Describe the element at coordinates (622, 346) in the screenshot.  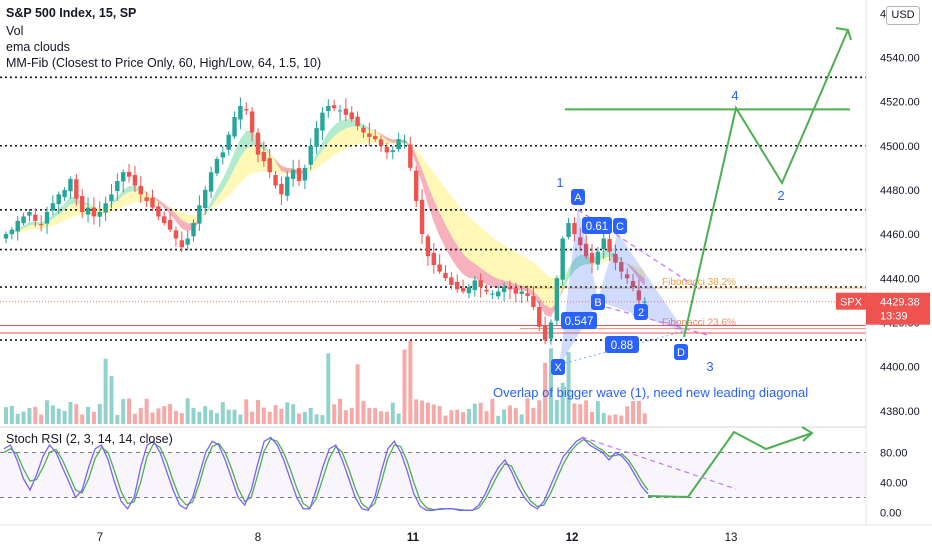
I see `ratio-text: 0.88` at that location.